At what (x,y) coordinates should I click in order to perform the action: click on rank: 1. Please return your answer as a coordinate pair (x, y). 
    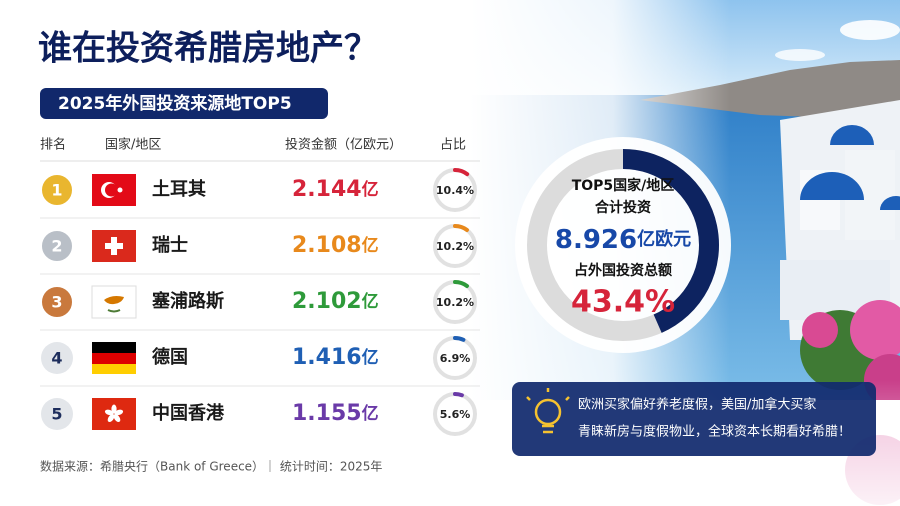
    Looking at the image, I should click on (56, 190).